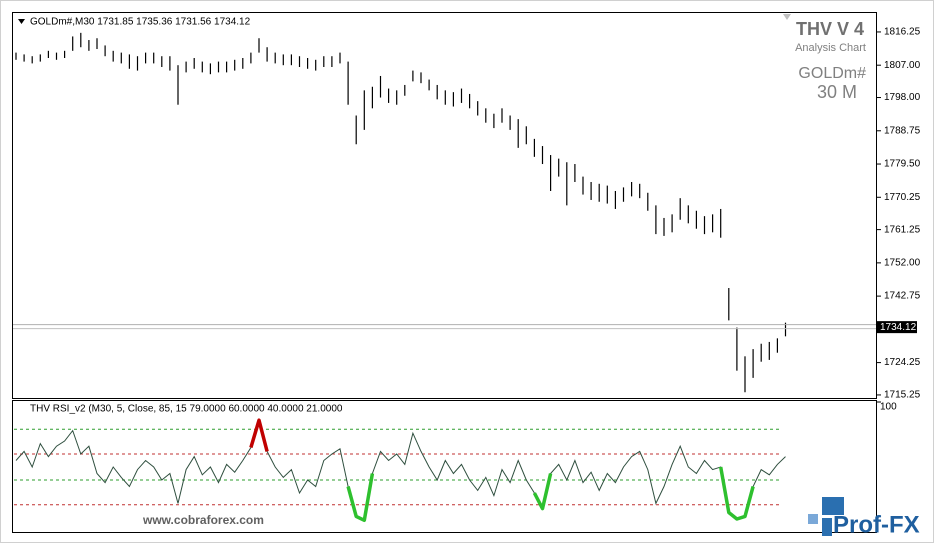 This screenshot has width=934, height=543. I want to click on footer-site: www.cobraforex.com, so click(203, 520).